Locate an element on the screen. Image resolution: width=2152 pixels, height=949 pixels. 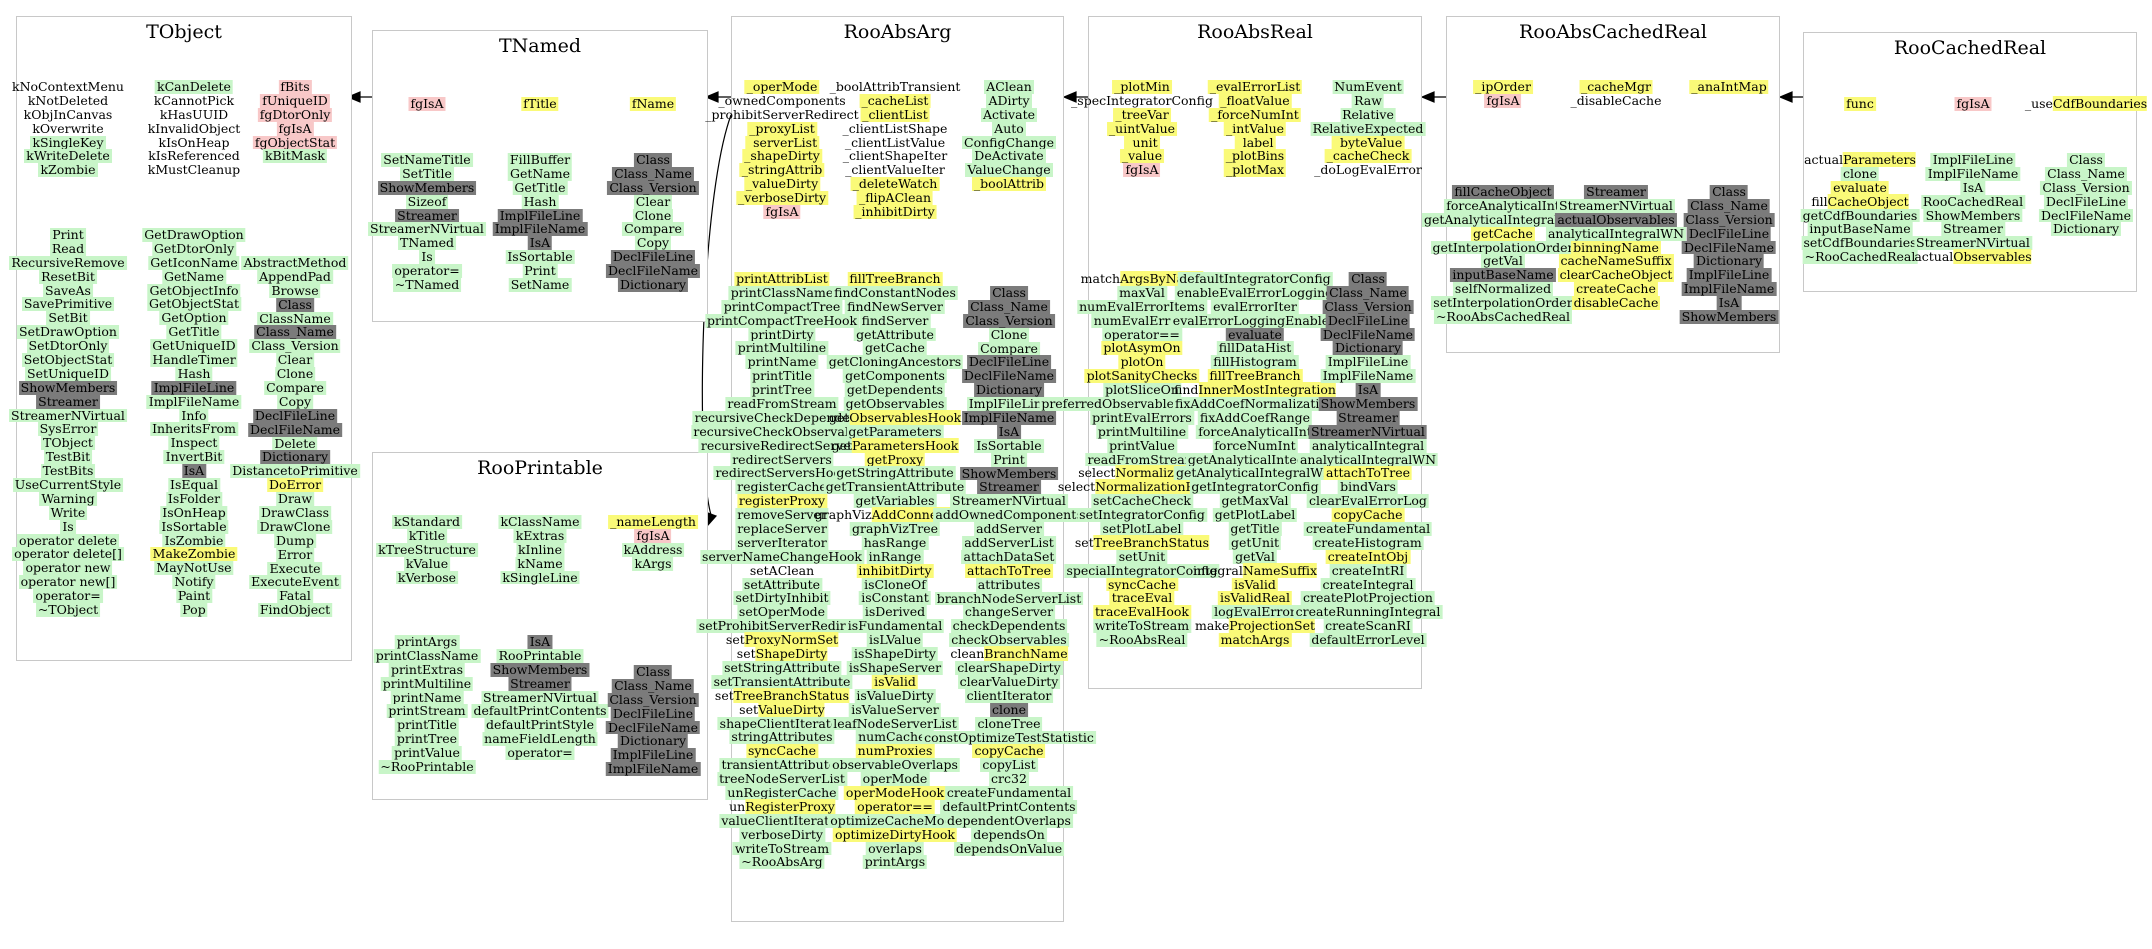
class-member: _clientShapeIter is located at coordinates (895, 156).